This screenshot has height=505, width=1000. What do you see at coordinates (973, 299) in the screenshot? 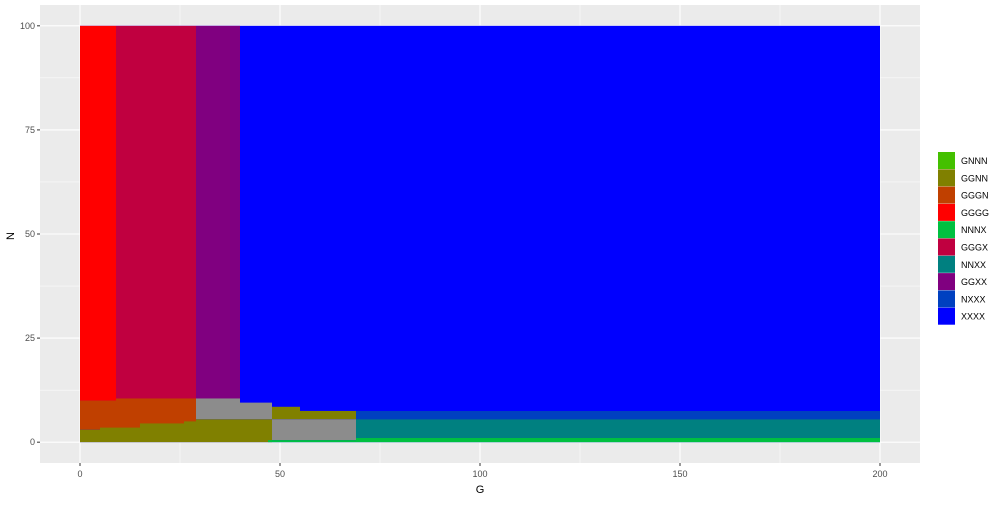
I see `legend-label: NXXX` at bounding box center [973, 299].